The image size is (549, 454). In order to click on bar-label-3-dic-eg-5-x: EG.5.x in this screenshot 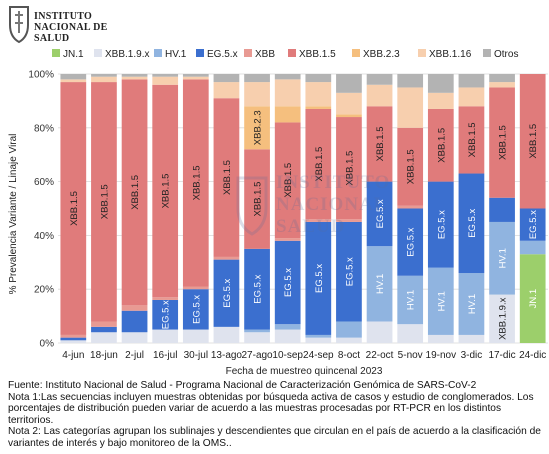, I will do `click(472, 223)`.